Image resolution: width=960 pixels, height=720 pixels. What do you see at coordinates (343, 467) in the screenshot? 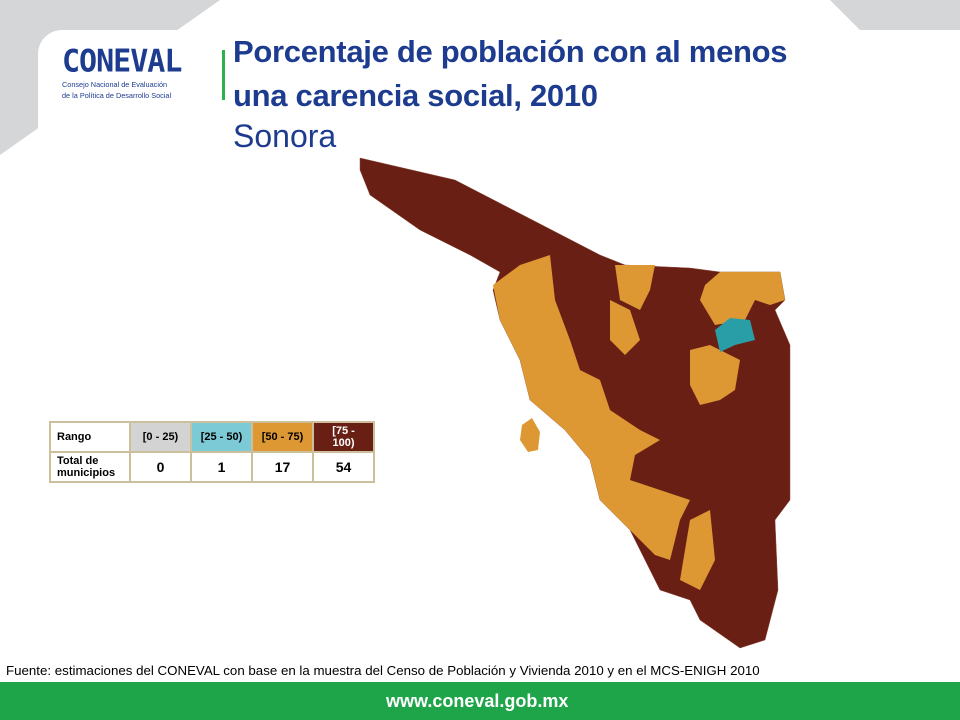
I see `count-75-100: 54` at bounding box center [343, 467].